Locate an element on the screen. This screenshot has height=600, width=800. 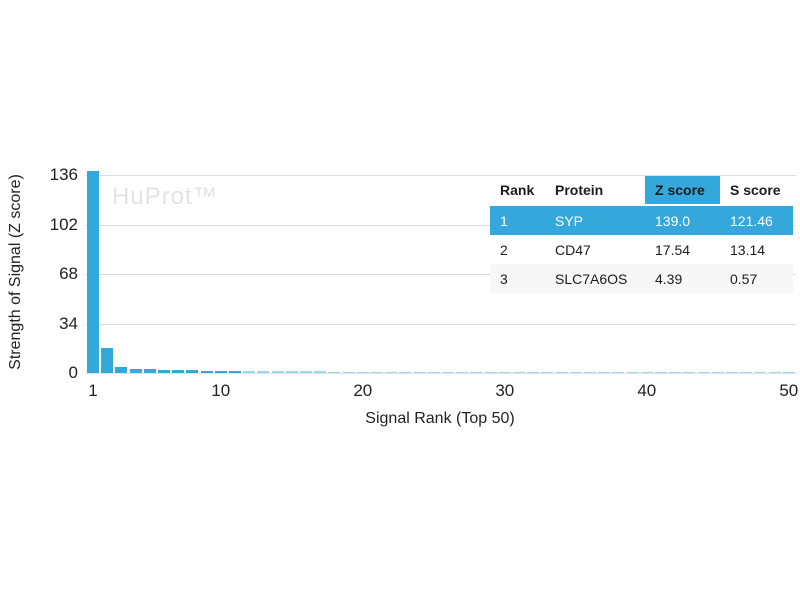
header-protein: Protein is located at coordinates (579, 190).